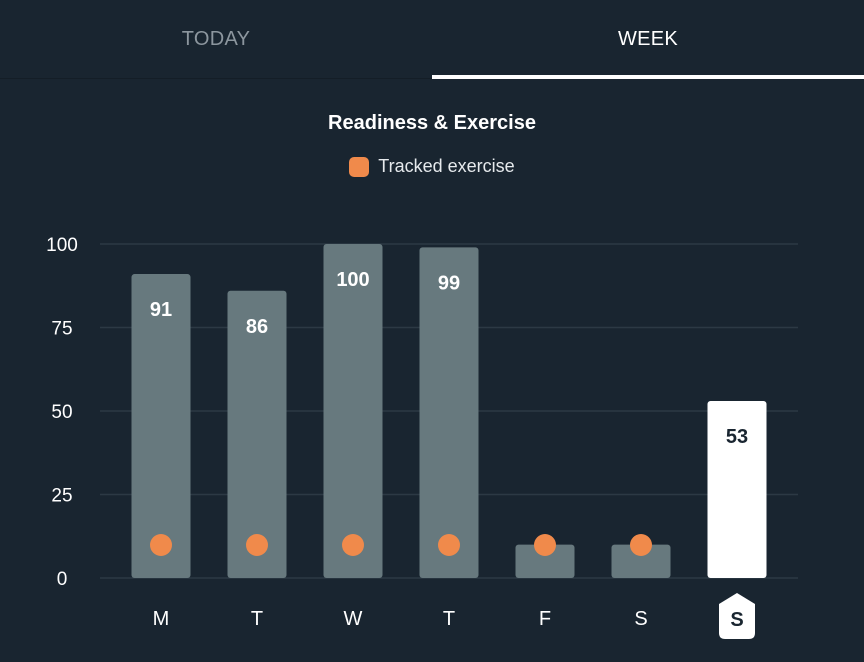  What do you see at coordinates (353, 619) in the screenshot?
I see `x-label: W` at bounding box center [353, 619].